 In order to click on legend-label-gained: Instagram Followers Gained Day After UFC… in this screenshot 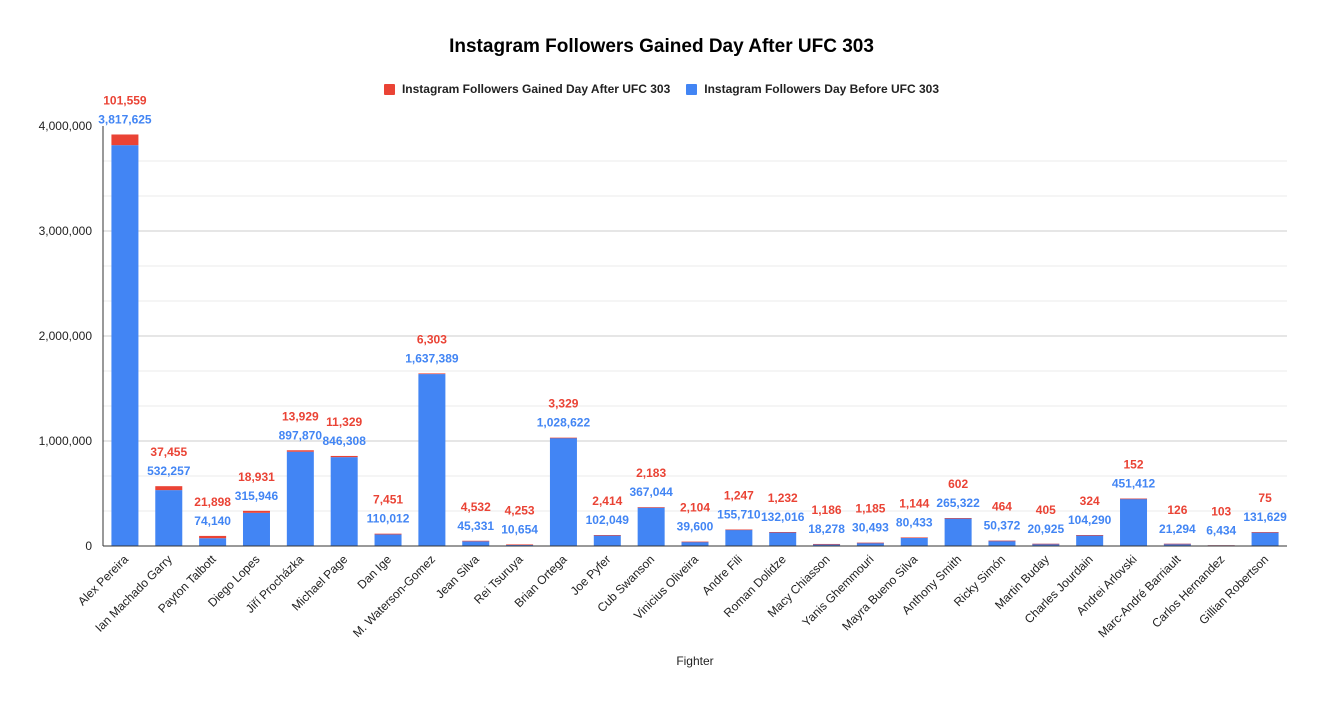, I will do `click(536, 89)`.